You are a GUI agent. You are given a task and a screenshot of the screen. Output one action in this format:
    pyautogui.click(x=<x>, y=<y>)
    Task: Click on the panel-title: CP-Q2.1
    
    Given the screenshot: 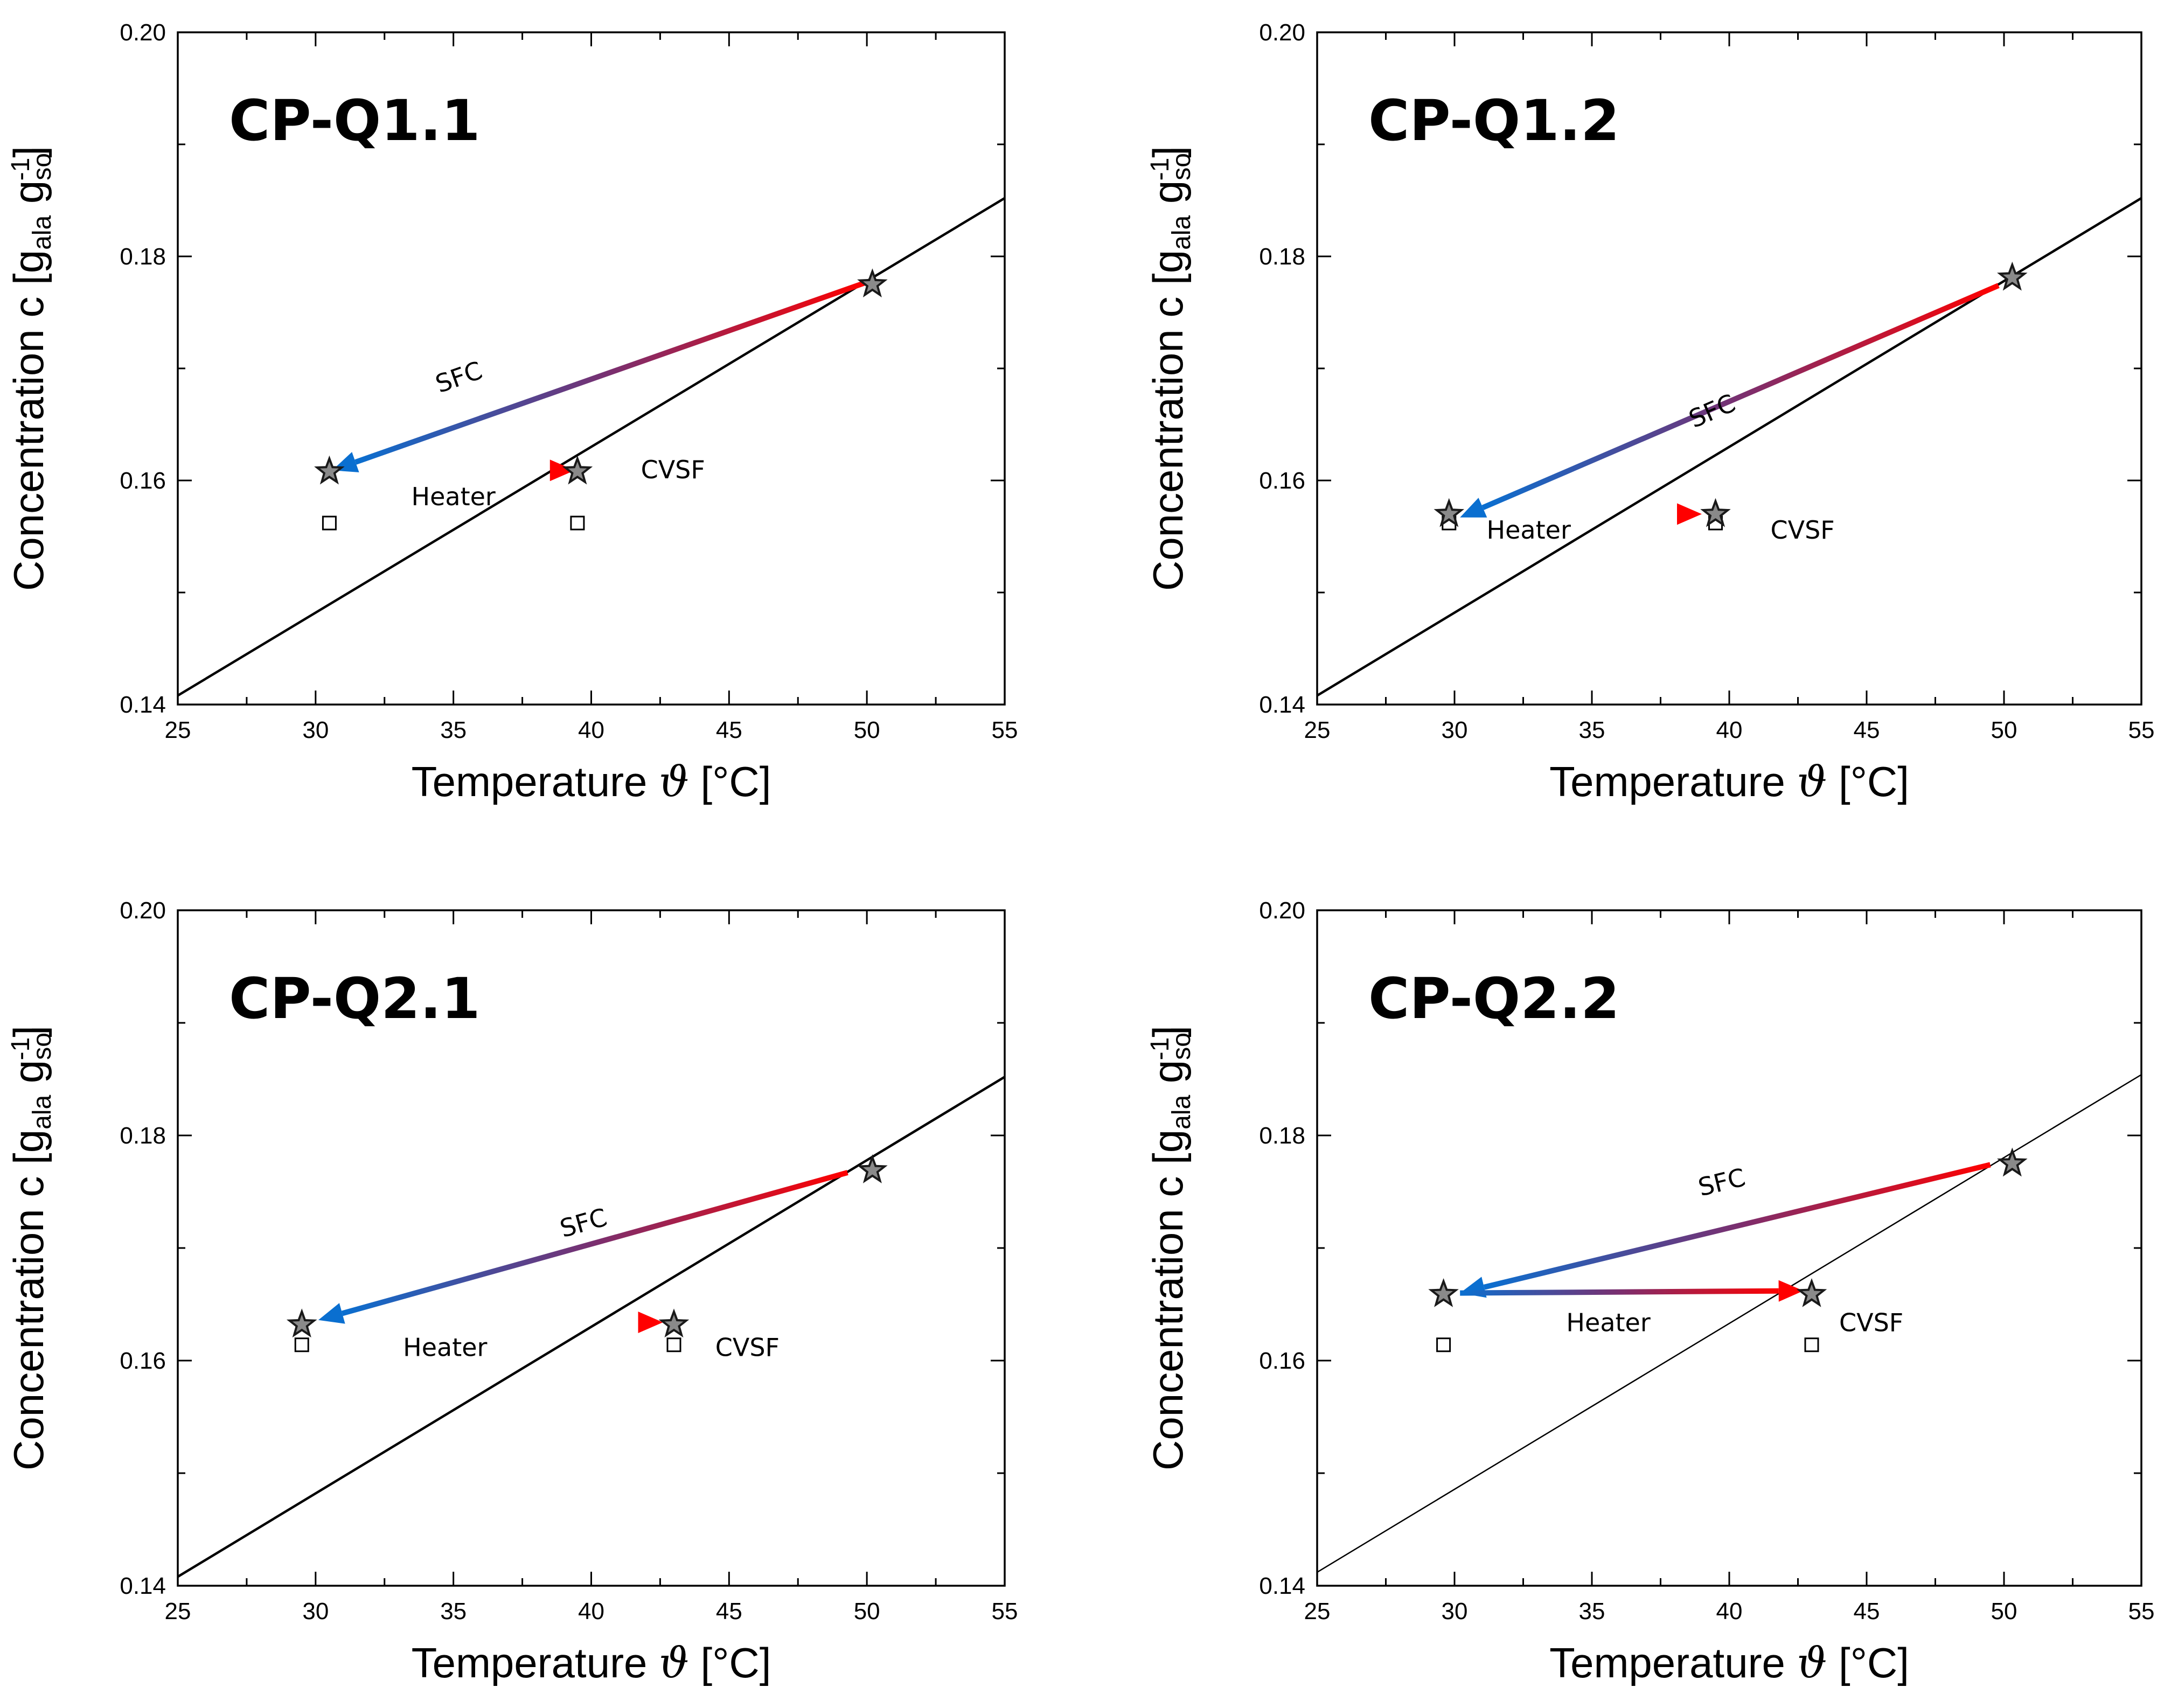 What is the action you would take?
    pyautogui.click(x=355, y=998)
    